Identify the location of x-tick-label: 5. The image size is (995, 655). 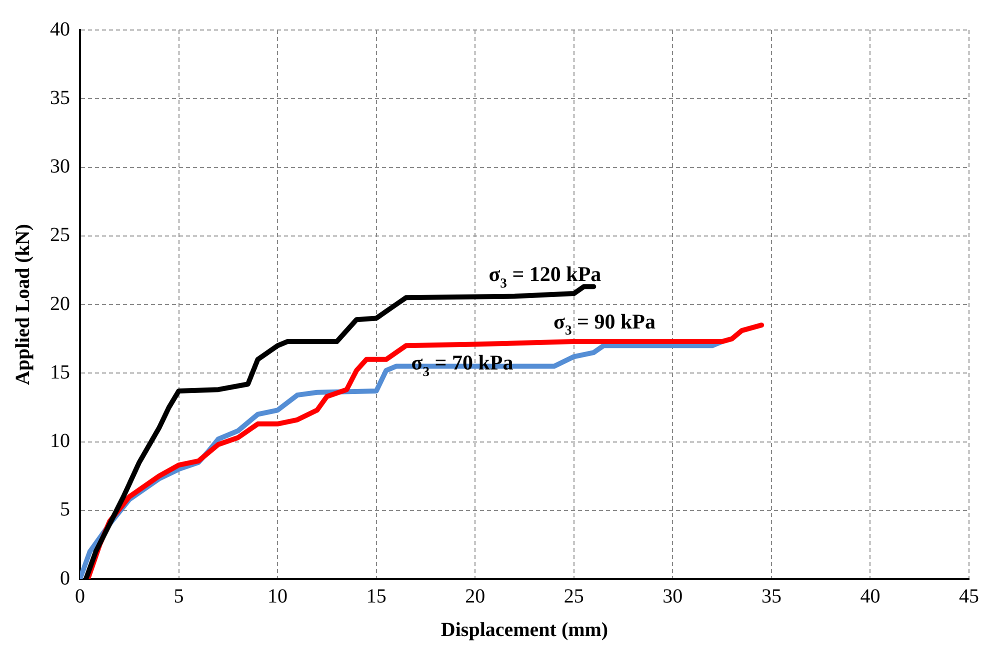
(179, 596).